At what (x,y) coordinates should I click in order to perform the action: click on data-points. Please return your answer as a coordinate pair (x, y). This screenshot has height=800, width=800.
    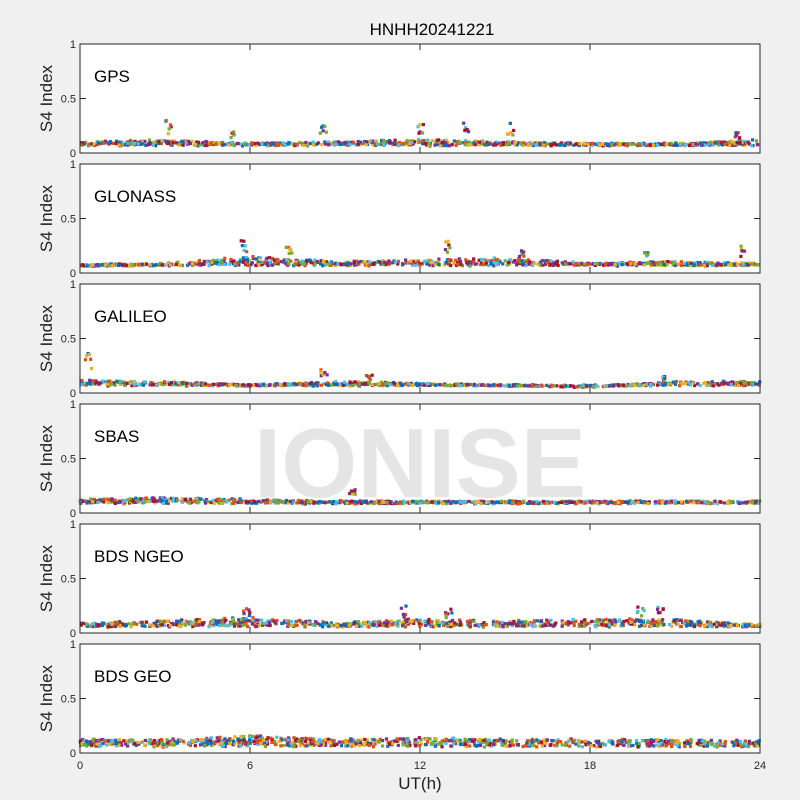
    Looking at the image, I should click on (420, 370).